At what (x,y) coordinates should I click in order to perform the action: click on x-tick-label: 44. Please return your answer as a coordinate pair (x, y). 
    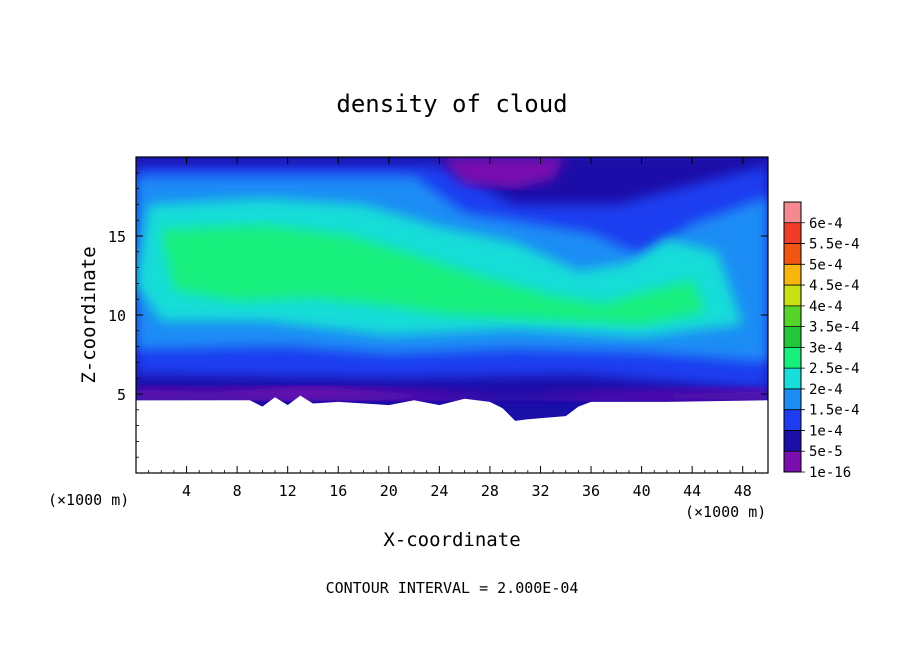
    Looking at the image, I should click on (692, 491).